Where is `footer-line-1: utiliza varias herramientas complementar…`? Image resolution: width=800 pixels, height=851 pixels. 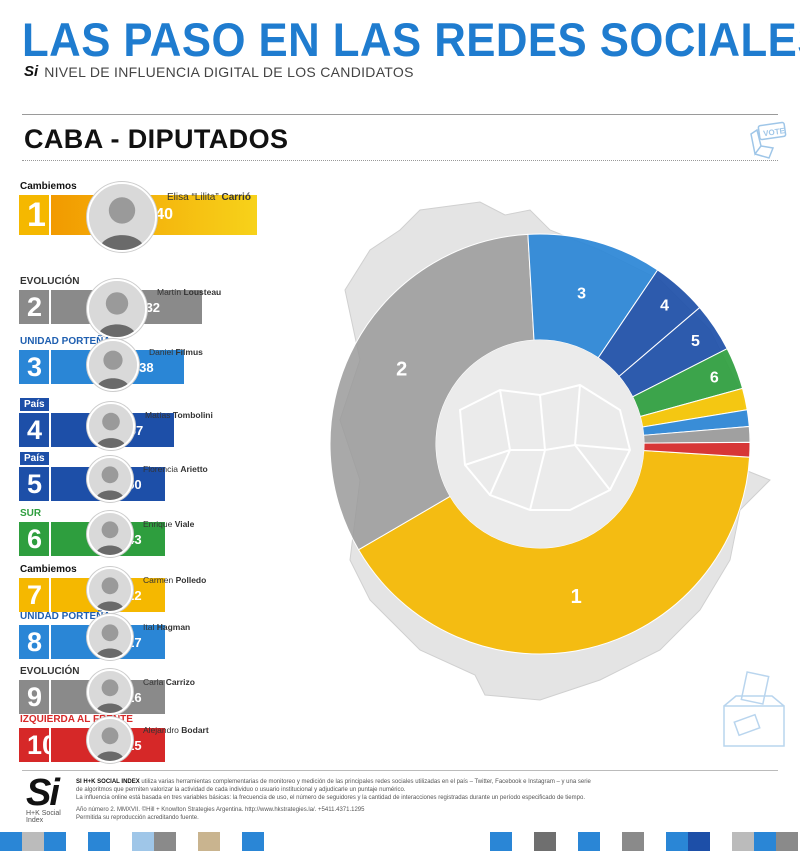 footer-line-1: utiliza varias herramientas complementar… is located at coordinates (333, 786).